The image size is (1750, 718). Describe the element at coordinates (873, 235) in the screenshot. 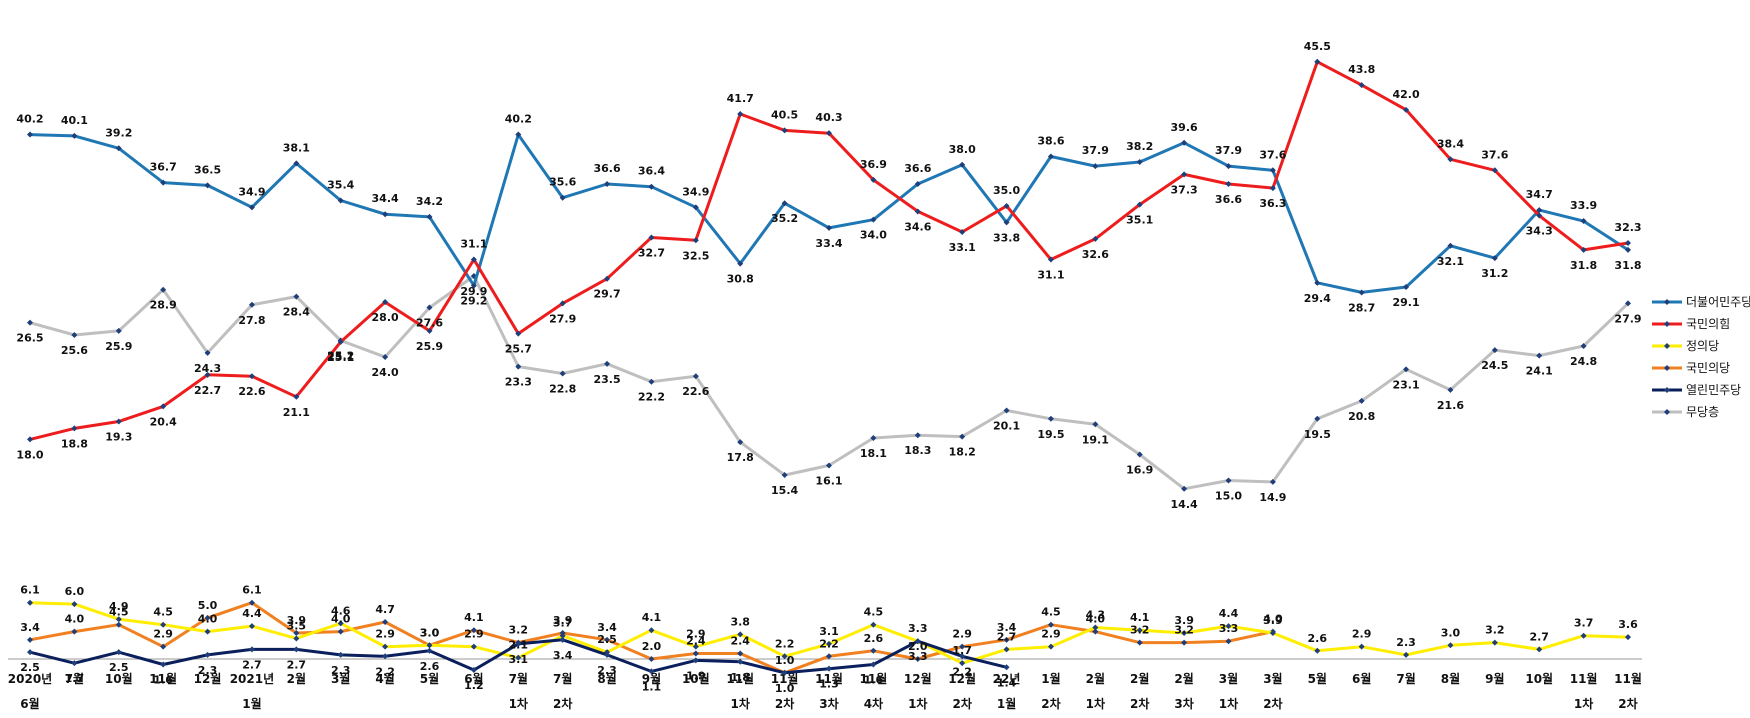

I see `data-label: 34.0` at that location.